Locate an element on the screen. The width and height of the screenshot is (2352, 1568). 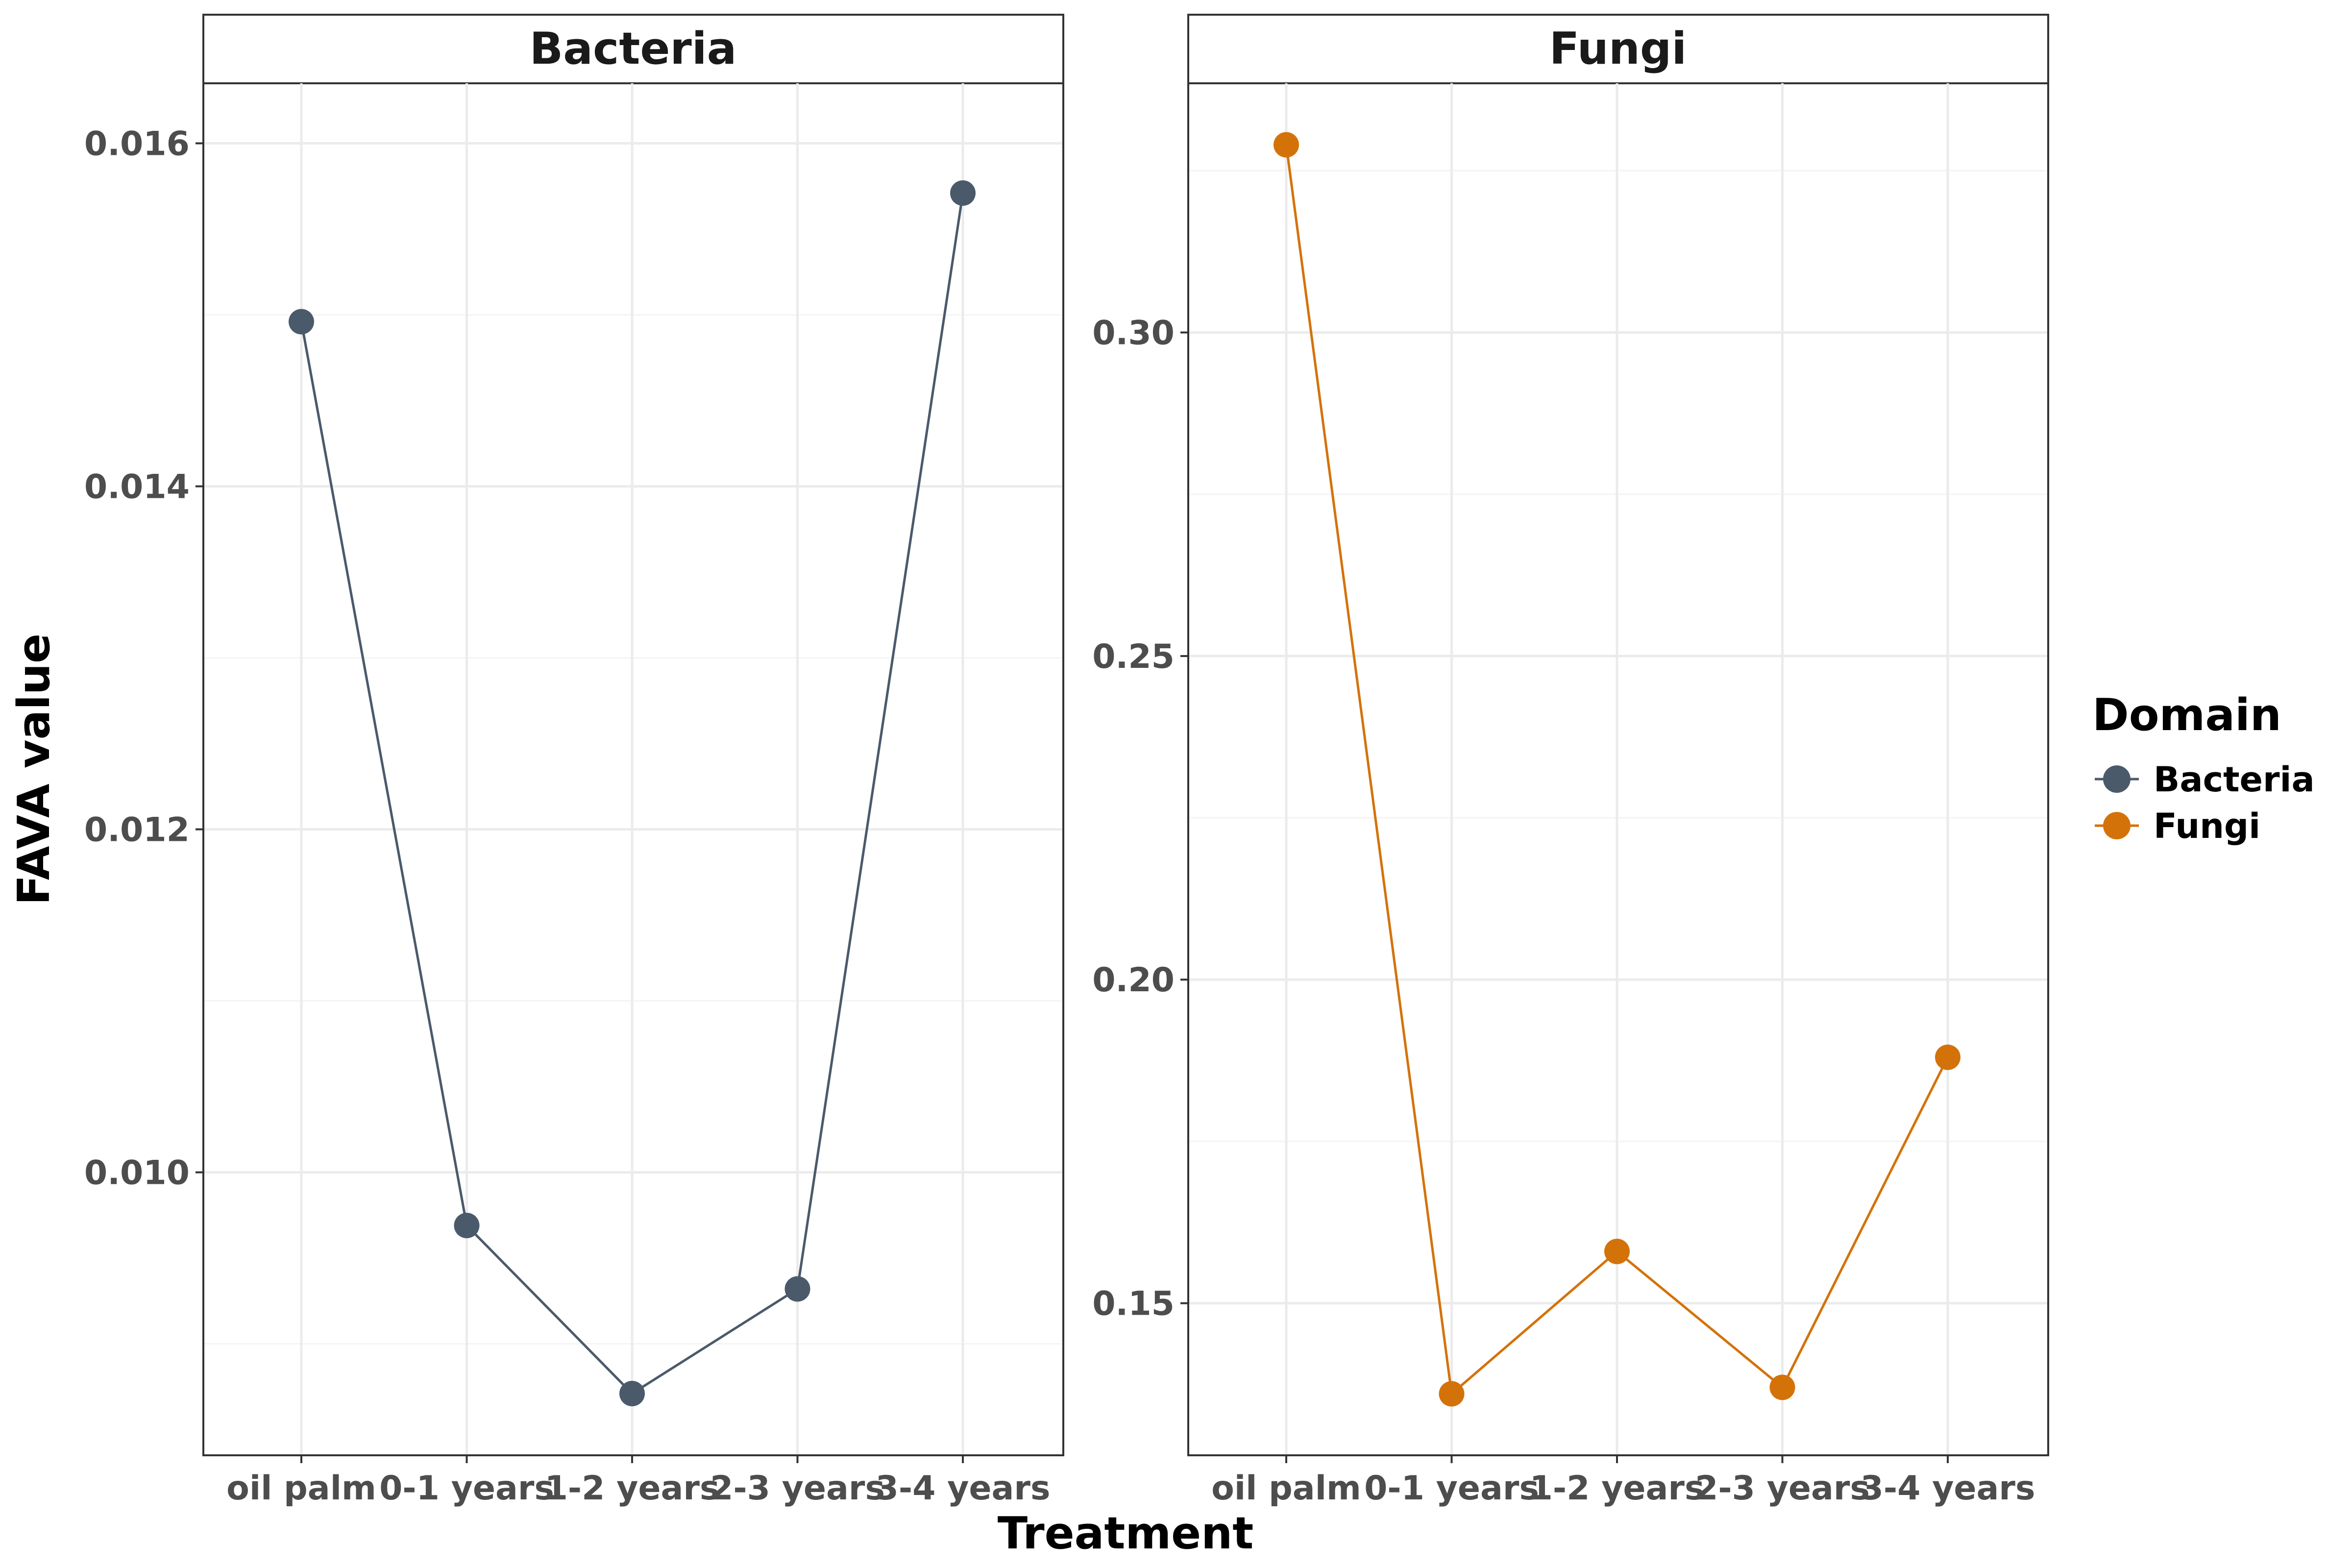
y-axis-title: FAVA value is located at coordinates (34, 770).